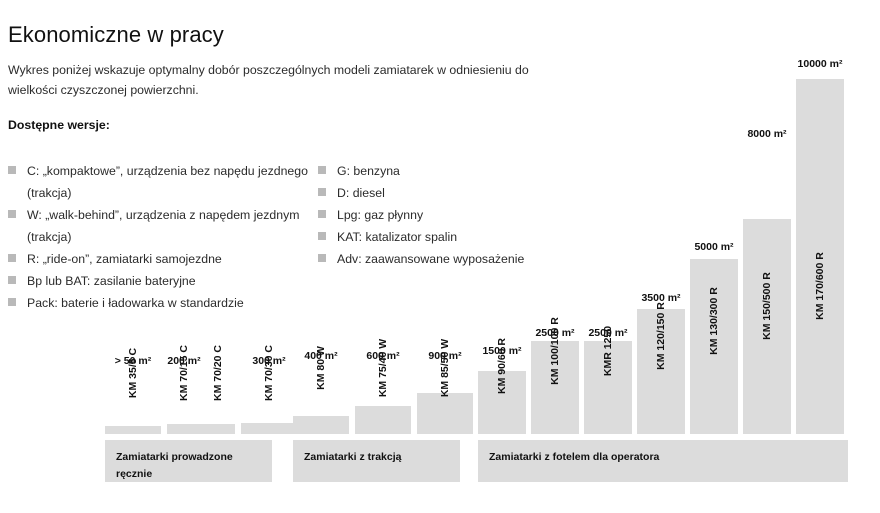 Image resolution: width=880 pixels, height=513 pixels. Describe the element at coordinates (135, 303) in the screenshot. I see `legend-item-label: Pack: baterie i ładowarka w standardzie` at that location.